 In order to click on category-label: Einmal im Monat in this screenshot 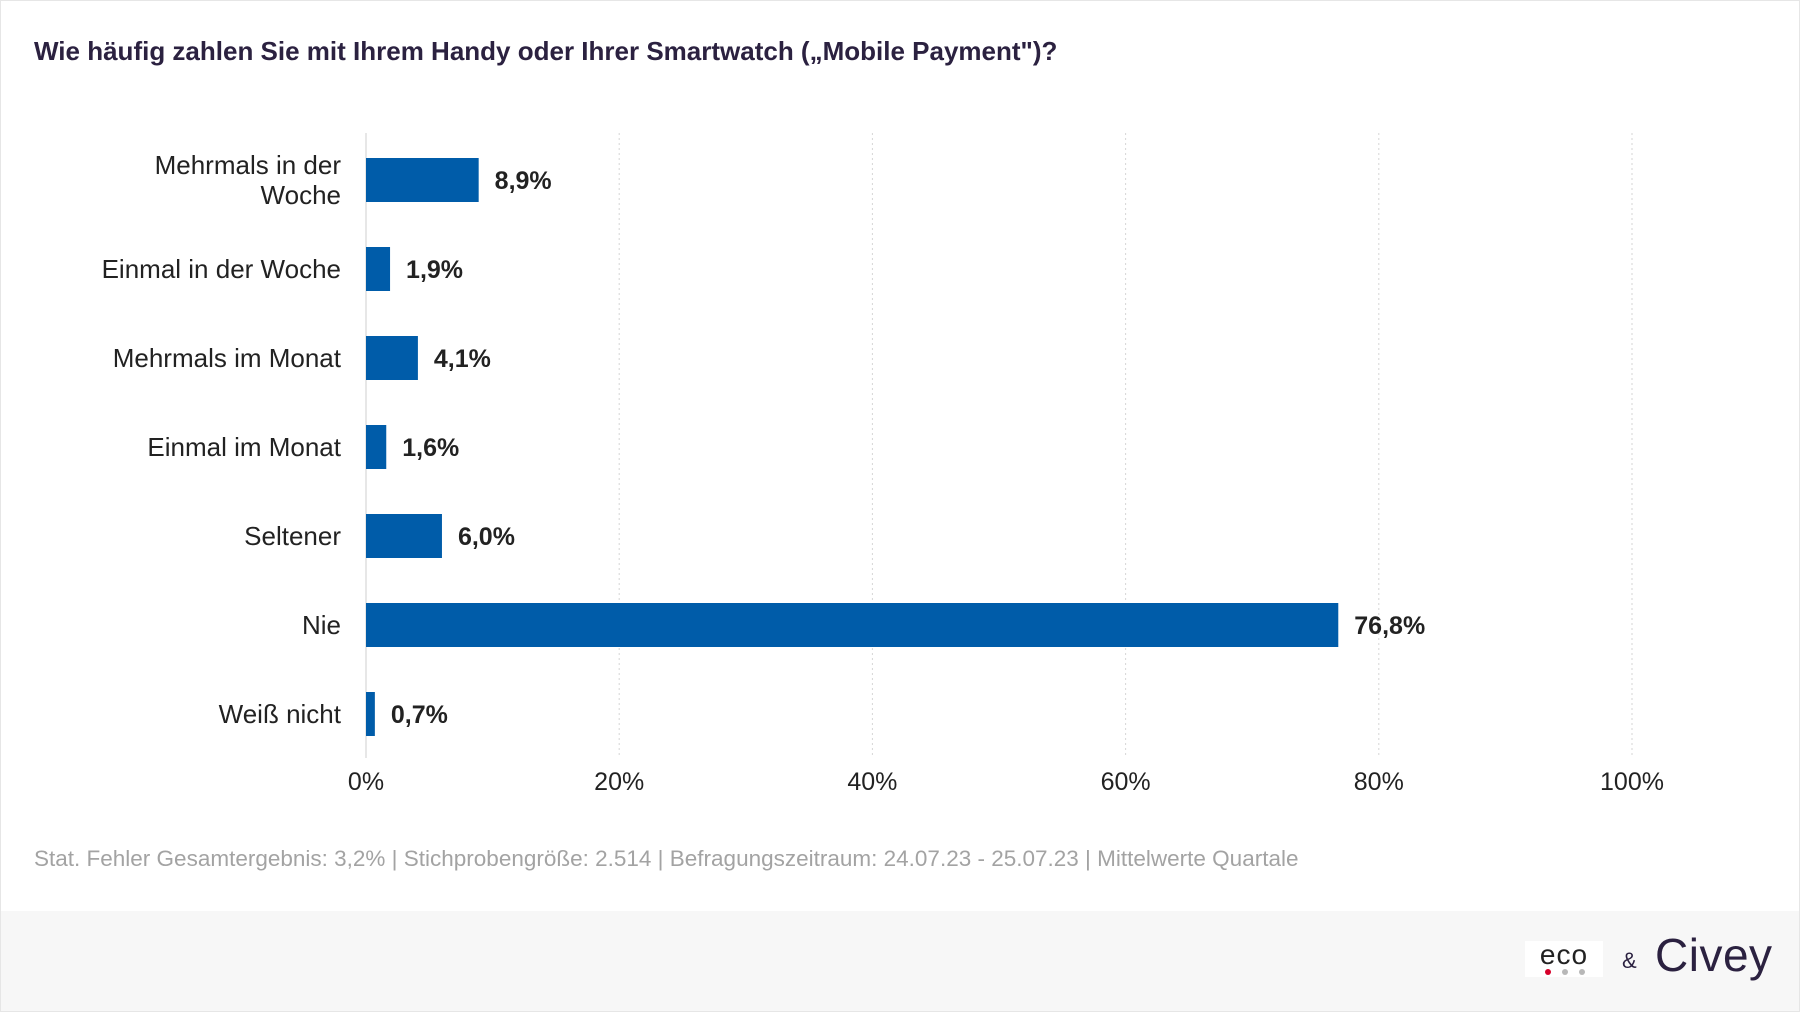, I will do `click(244, 447)`.